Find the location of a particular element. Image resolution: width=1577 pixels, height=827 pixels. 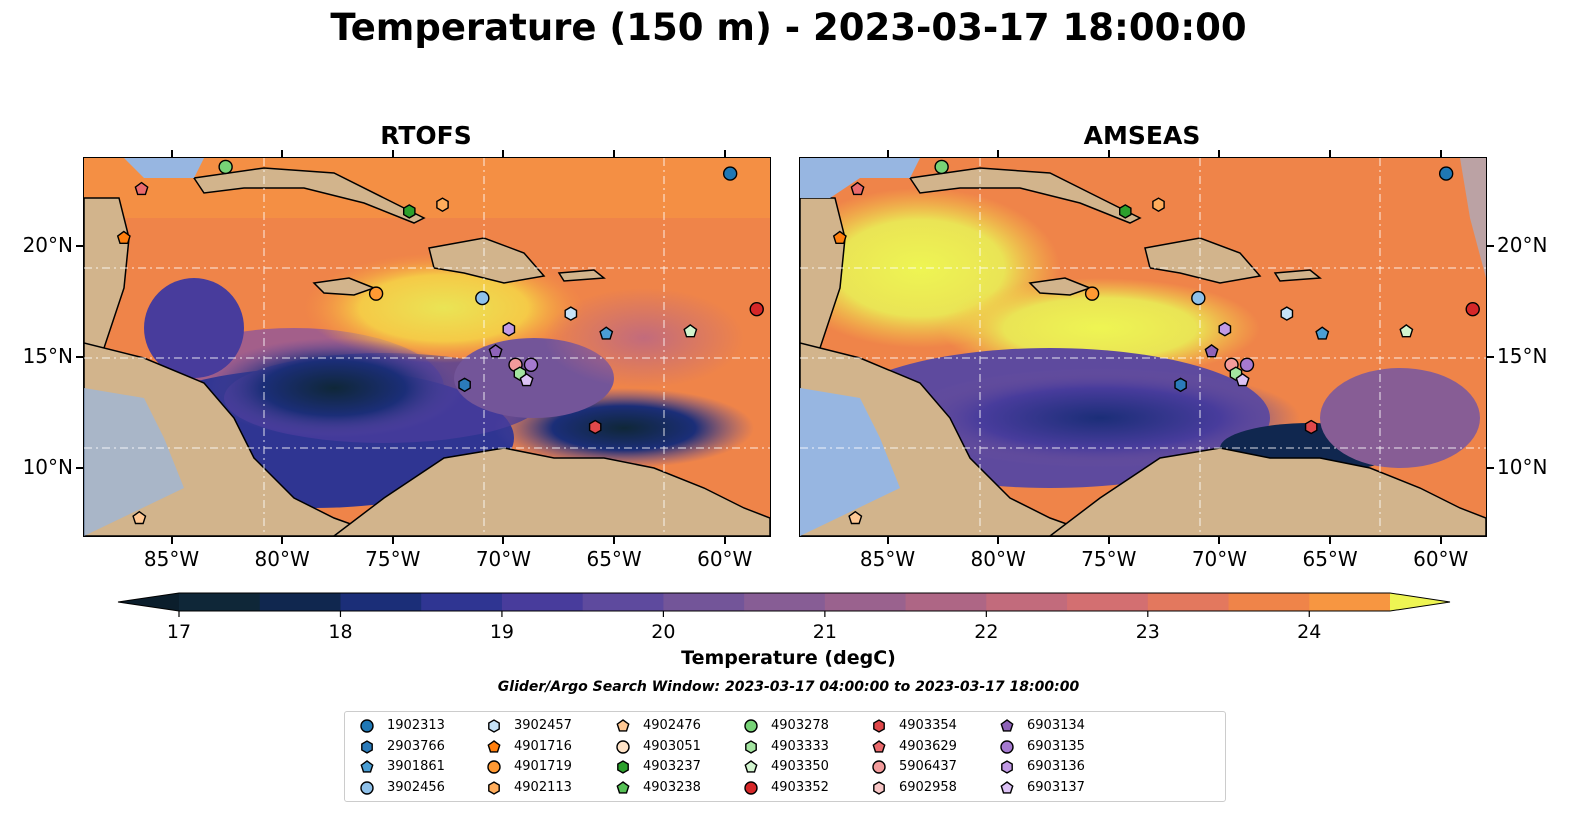

legend-label: 4903051 is located at coordinates (672, 746).